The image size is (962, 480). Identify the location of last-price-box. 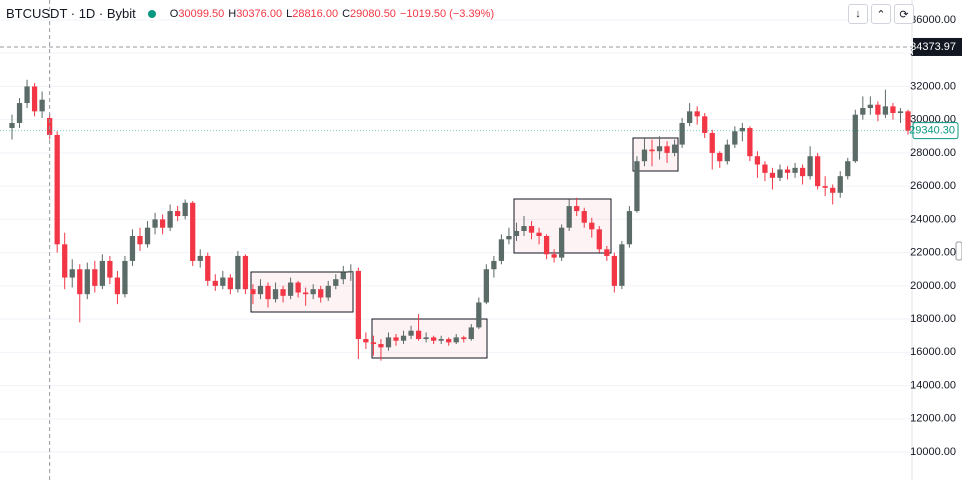
(935, 131).